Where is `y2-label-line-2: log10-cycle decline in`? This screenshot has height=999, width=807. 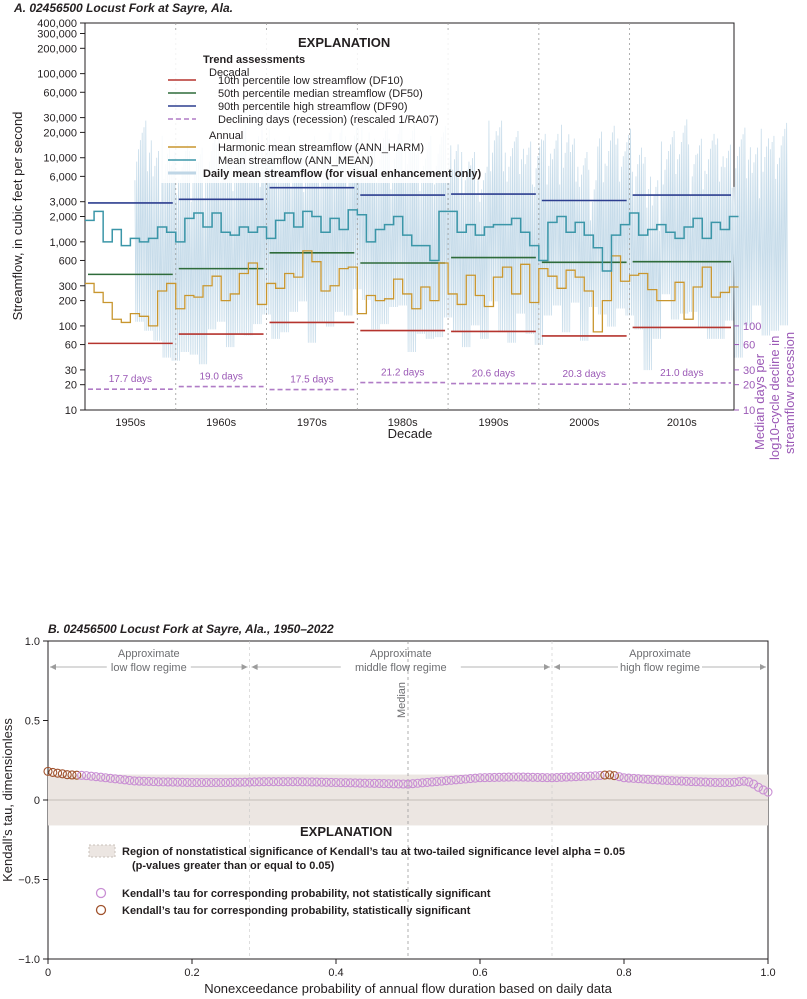 y2-label-line-2: log10-cycle decline in is located at coordinates (774, 398).